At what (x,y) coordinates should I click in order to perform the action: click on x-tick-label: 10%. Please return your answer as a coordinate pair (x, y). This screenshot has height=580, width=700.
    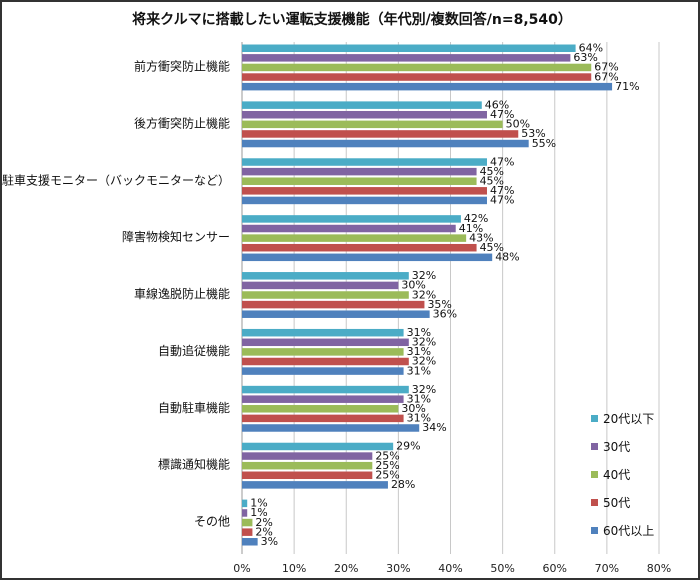
    Looking at the image, I should click on (294, 568).